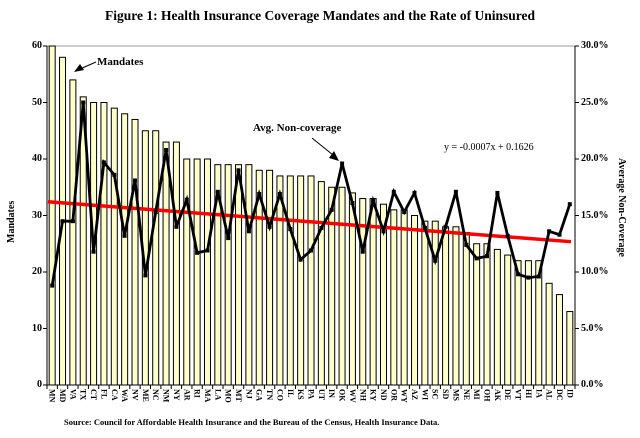 Image resolution: width=640 pixels, height=438 pixels. What do you see at coordinates (228, 275) in the screenshot?
I see `bar-MO` at bounding box center [228, 275].